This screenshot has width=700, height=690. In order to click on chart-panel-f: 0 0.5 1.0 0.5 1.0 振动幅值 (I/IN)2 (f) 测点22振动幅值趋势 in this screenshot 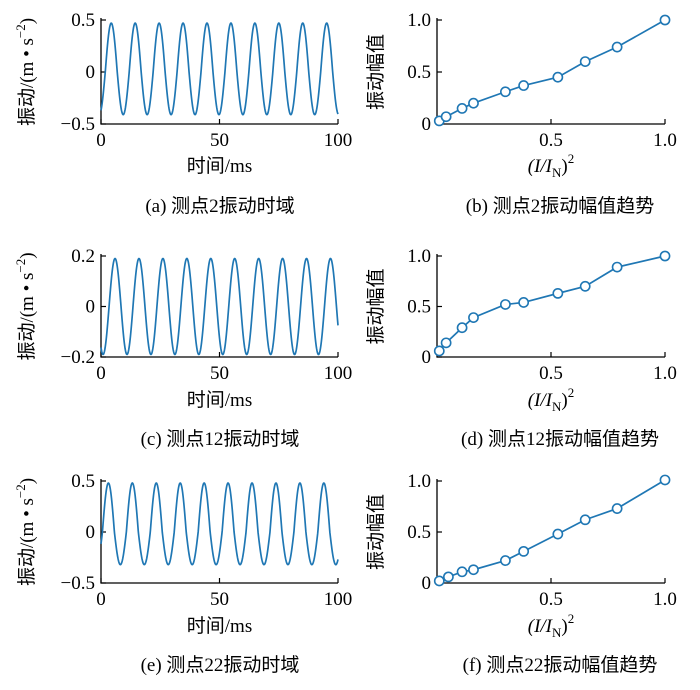, I will do `click(521, 573)`.